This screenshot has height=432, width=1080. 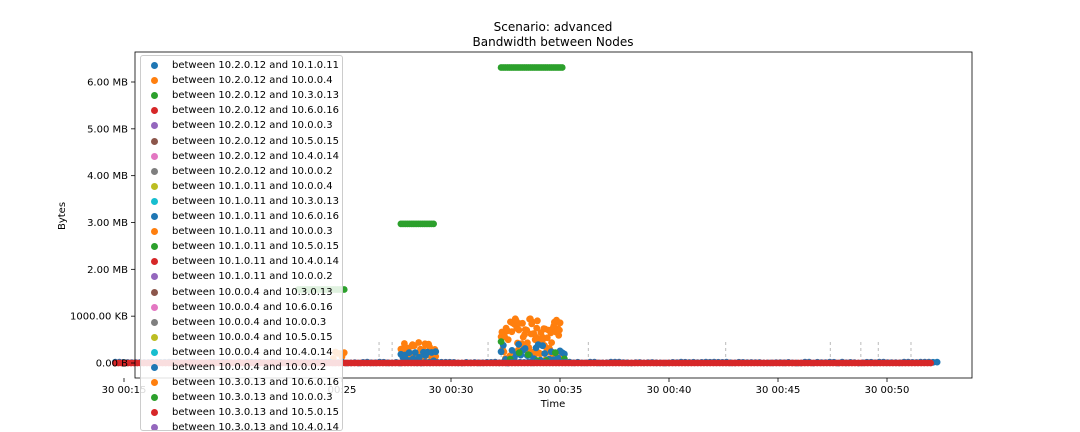 I want to click on legend-item: between 10.0.0.4 and 10.0.0.3, so click(x=233, y=322).